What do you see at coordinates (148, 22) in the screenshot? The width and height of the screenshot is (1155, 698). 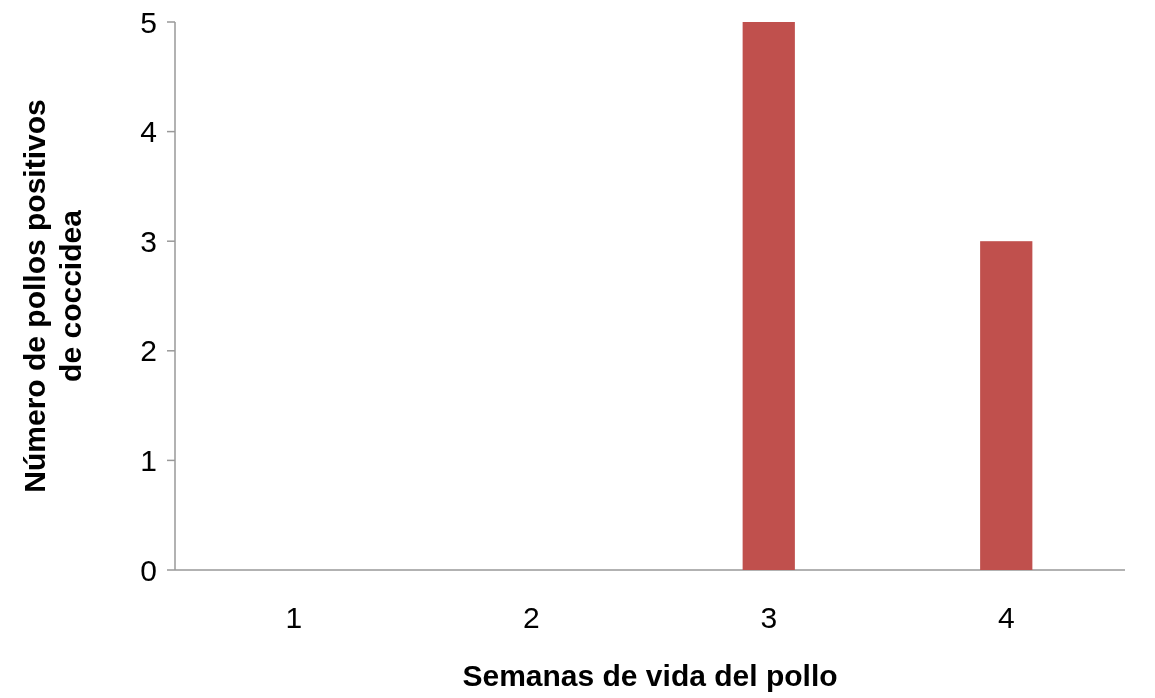 I see `y-tick-label: 5` at bounding box center [148, 22].